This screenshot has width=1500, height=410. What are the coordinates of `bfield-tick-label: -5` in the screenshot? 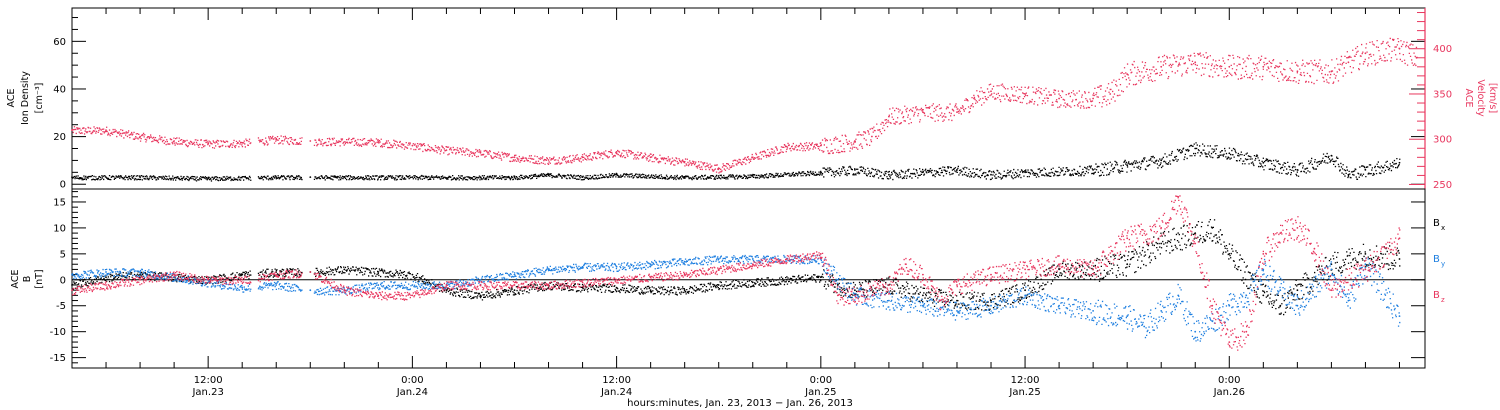 It's located at (61, 306).